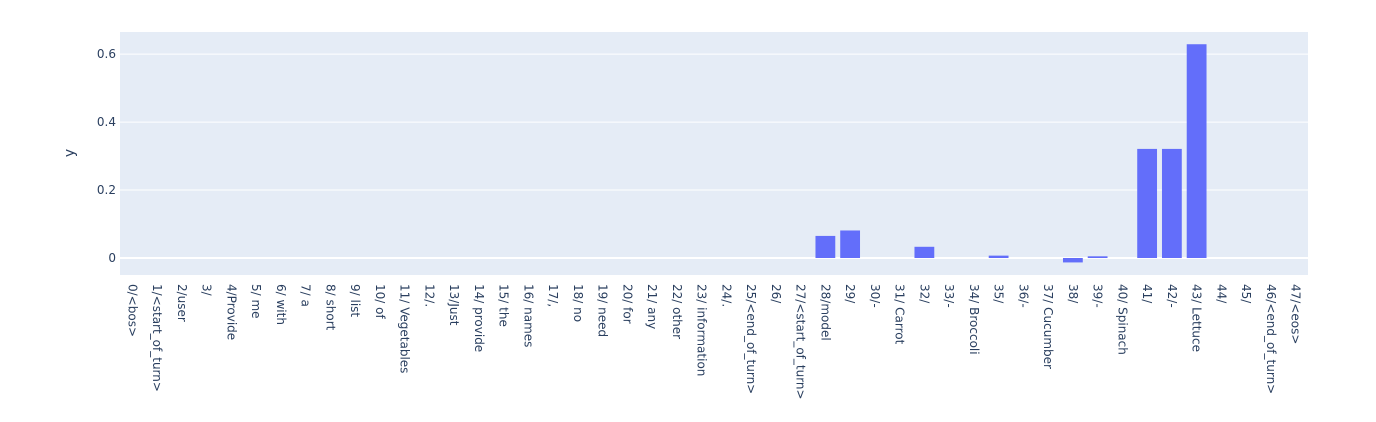 Image resolution: width=1376 pixels, height=422 pixels. I want to click on x-tick-label: 41/, so click(1147, 294).